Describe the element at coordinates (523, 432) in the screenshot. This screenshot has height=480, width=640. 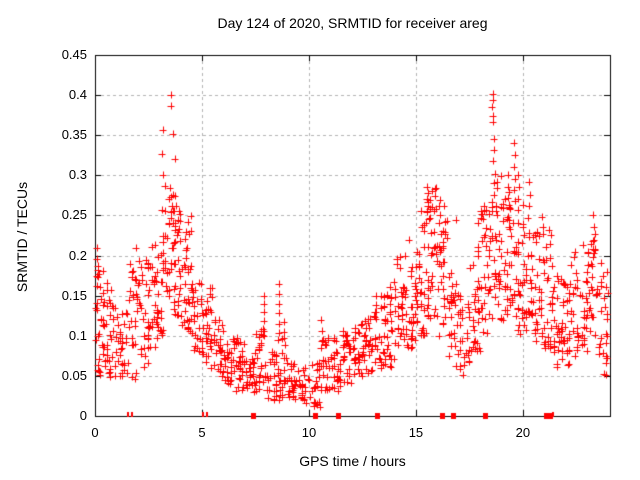
I see `x-tick-label: 20` at that location.